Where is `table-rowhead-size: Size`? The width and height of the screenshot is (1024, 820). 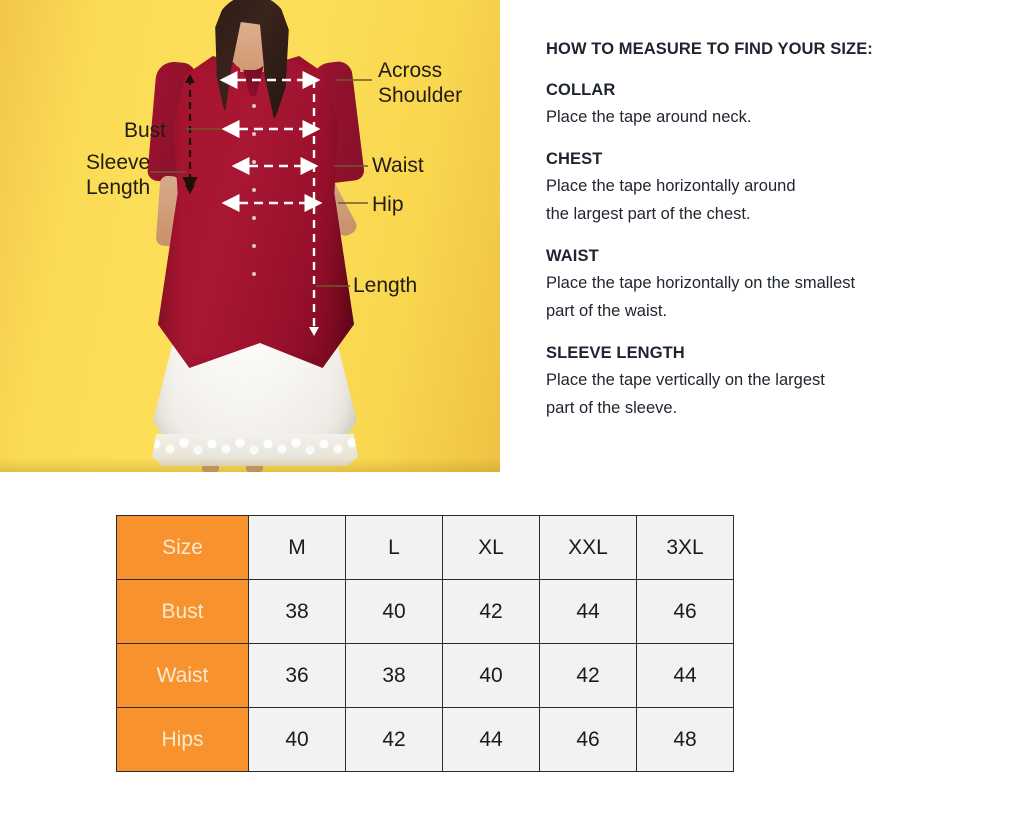 table-rowhead-size: Size is located at coordinates (182, 547).